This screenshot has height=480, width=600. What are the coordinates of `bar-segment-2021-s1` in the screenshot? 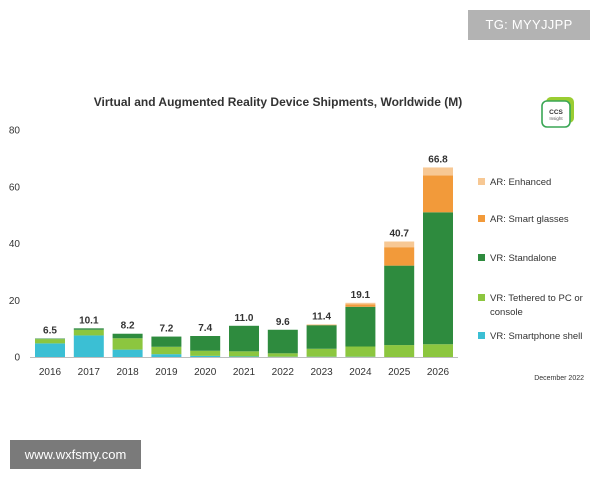 It's located at (244, 354).